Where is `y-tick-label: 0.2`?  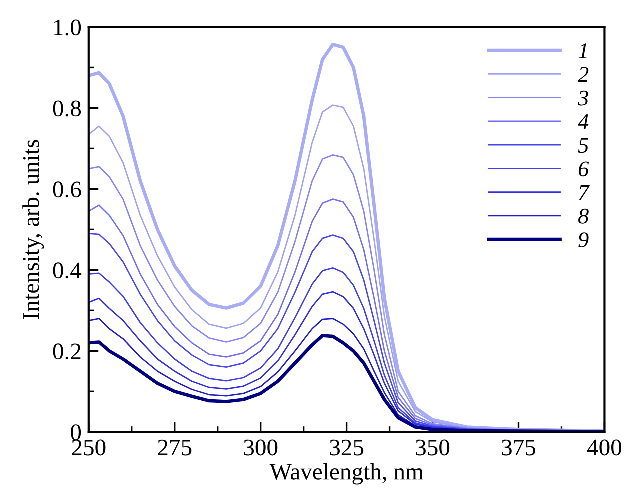 y-tick-label: 0.2 is located at coordinates (67, 352).